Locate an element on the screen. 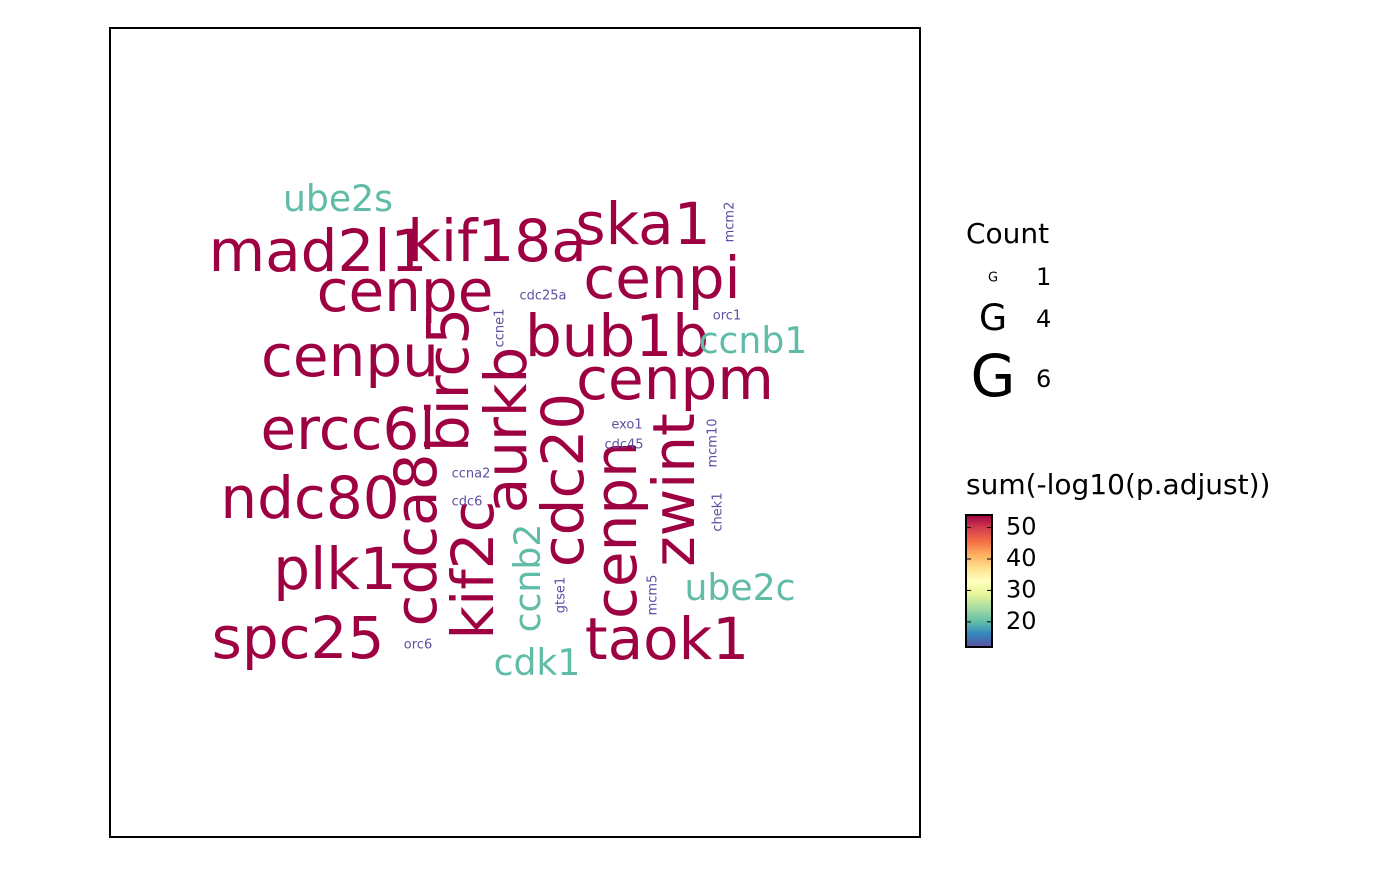 This screenshot has height=870, width=1400. color-tick-label: 20 is located at coordinates (1021, 621).